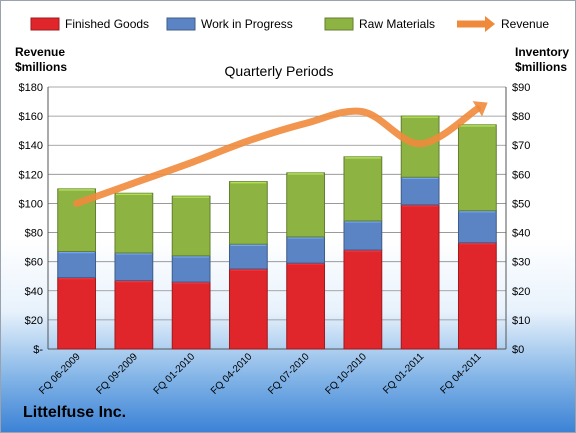  Describe the element at coordinates (38, 350) in the screenshot. I see `left-tick-label: $-` at that location.